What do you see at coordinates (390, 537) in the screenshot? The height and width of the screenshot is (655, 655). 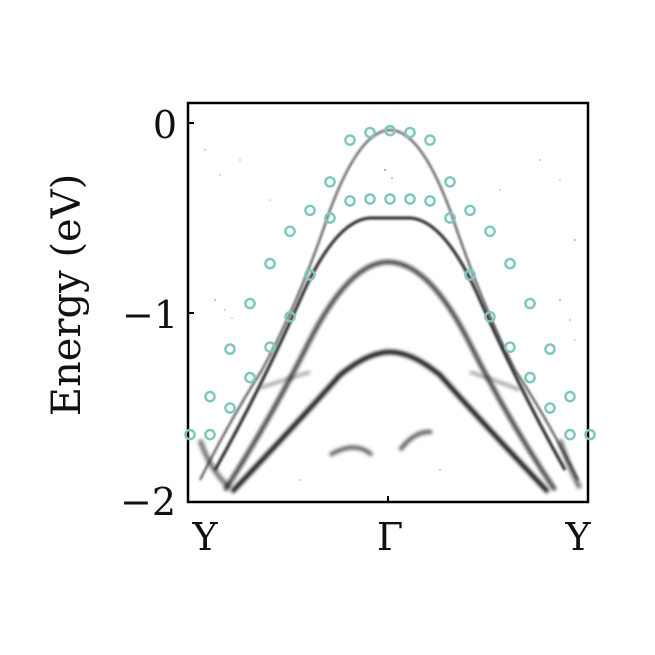 I see `x-tick-label-gamma: Γ` at bounding box center [390, 537].